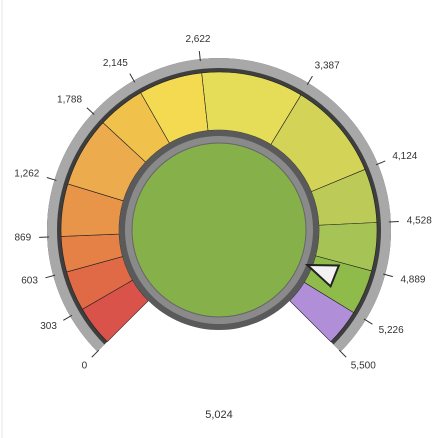 The image size is (441, 438). I want to click on tick-label: 1,788, so click(69, 99).